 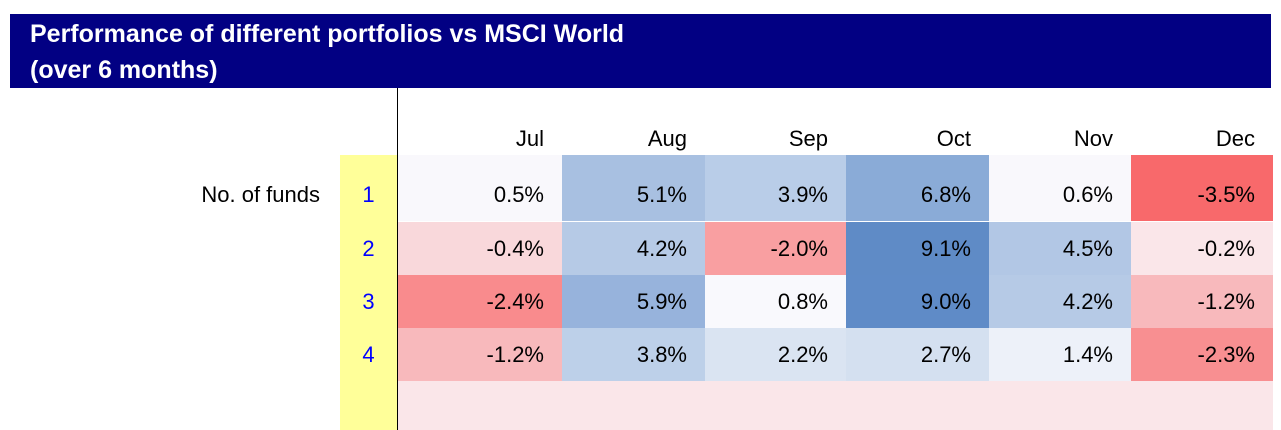 What do you see at coordinates (917, 354) in the screenshot?
I see `heatmap-cell: 2.7%` at bounding box center [917, 354].